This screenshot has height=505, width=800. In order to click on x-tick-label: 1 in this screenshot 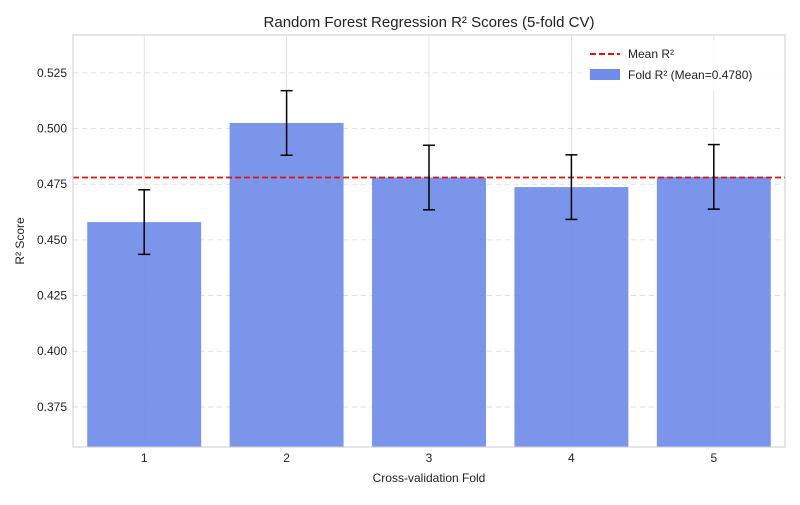, I will do `click(144, 458)`.